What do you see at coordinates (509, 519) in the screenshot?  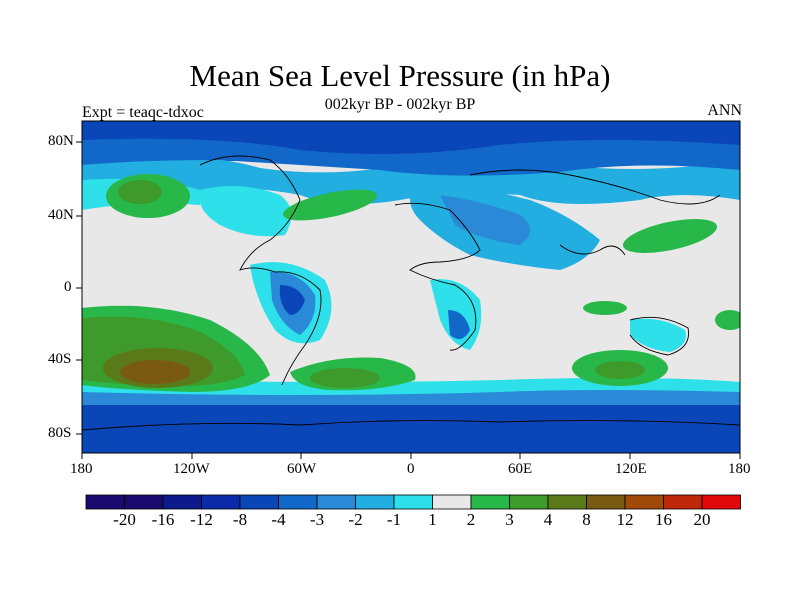 I see `colorbar-label: 3` at bounding box center [509, 519].